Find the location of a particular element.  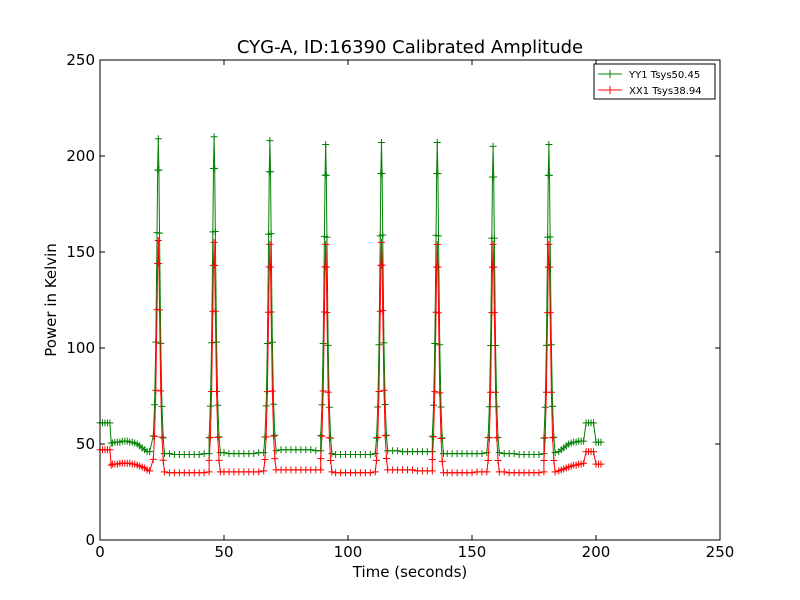

y-tick-label: 200 is located at coordinates (80, 156).